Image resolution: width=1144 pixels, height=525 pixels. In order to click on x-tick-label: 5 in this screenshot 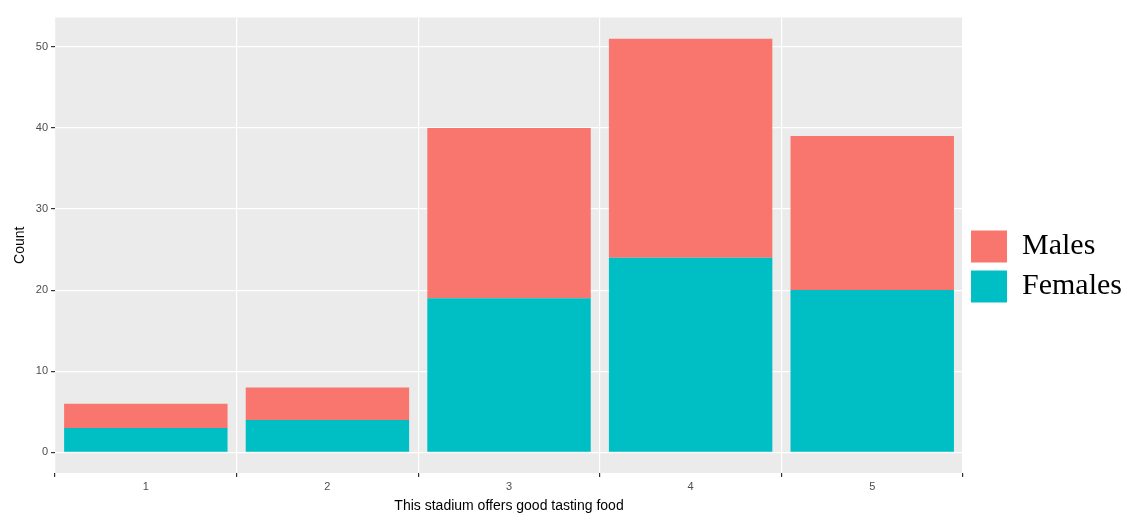, I will do `click(872, 485)`.